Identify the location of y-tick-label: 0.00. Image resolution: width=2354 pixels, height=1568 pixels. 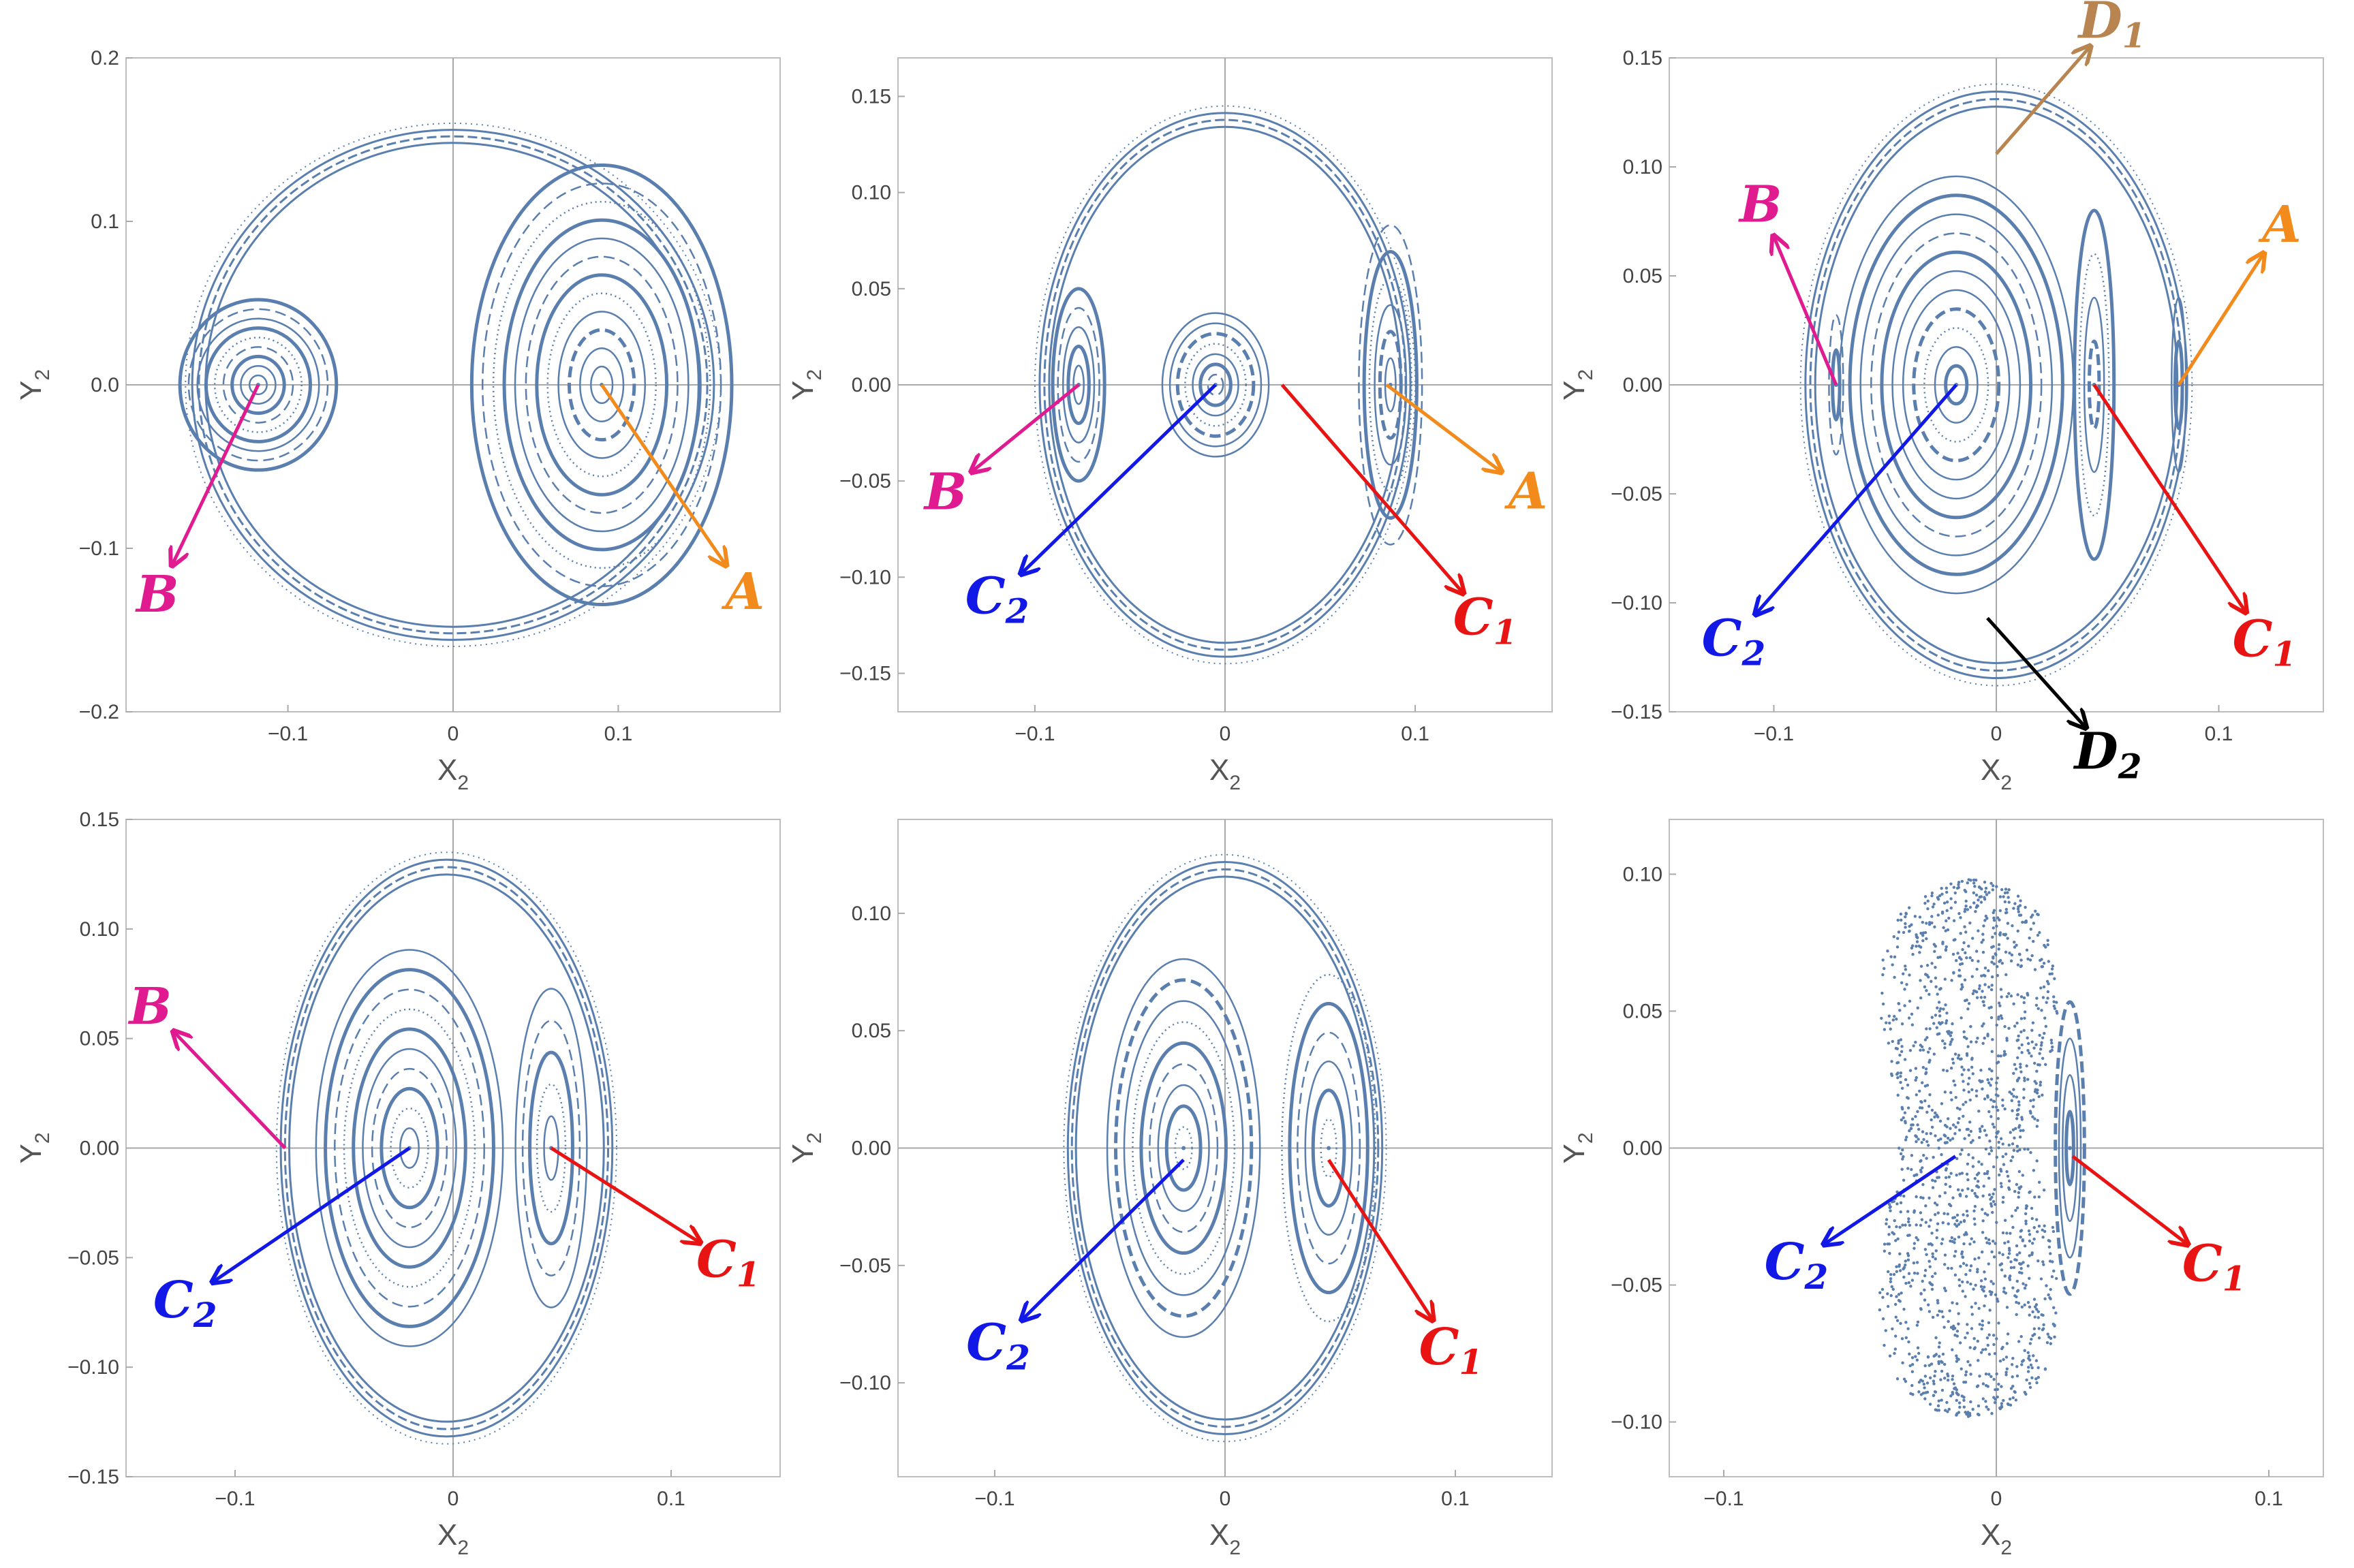
(1642, 385).